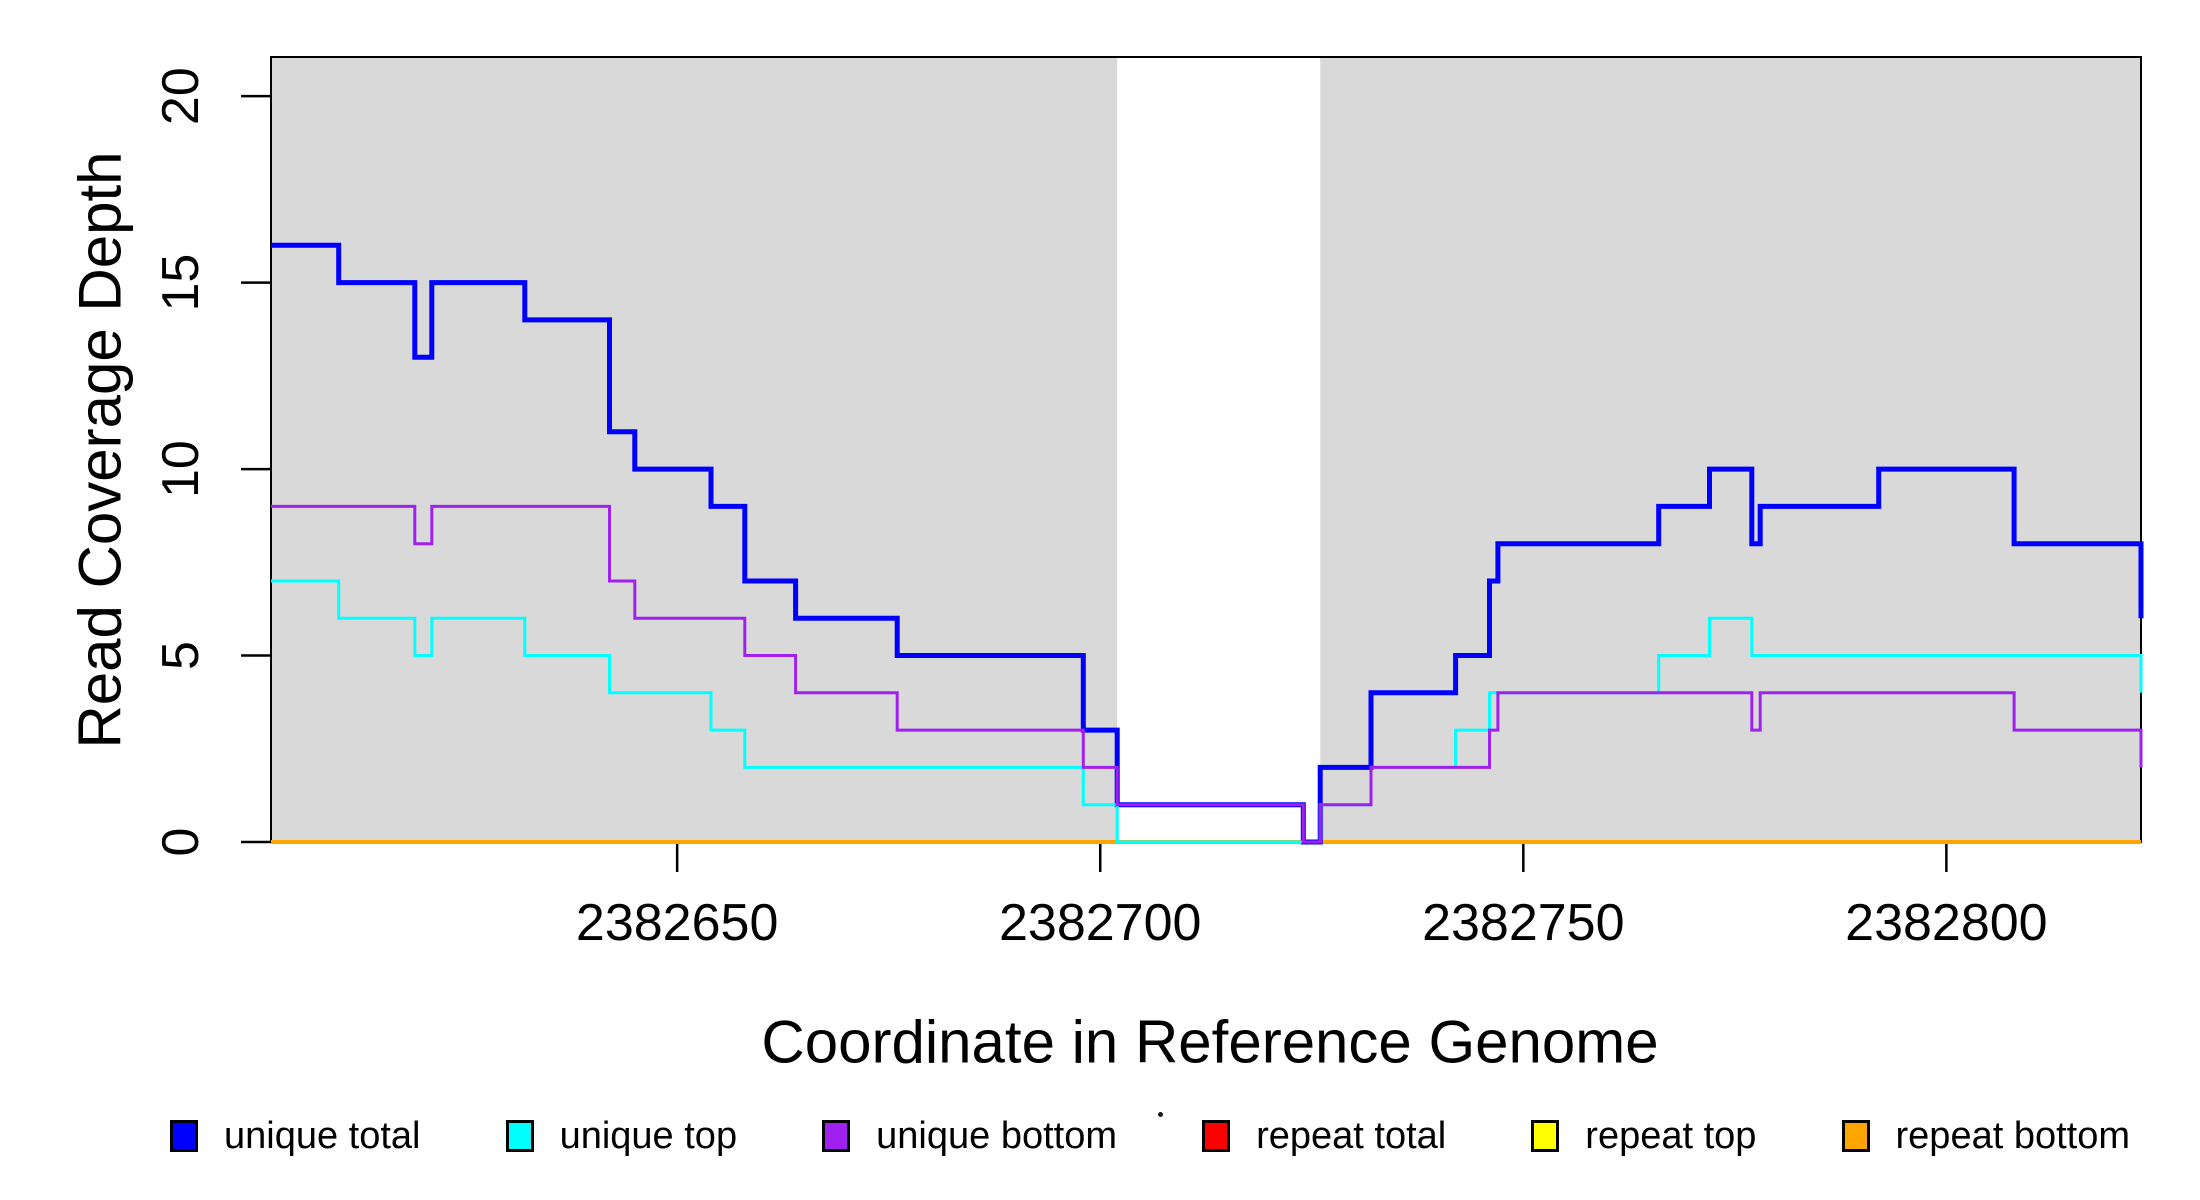 Image resolution: width=2200 pixels, height=1200 pixels. Describe the element at coordinates (322, 1135) in the screenshot. I see `legend-label: unique total` at that location.